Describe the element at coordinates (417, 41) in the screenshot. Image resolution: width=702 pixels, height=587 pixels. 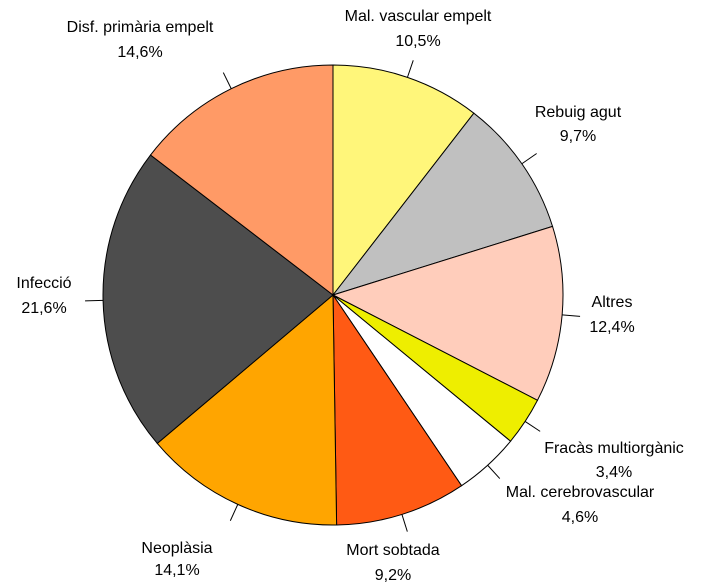
I see `slice-value-label: 10,5%` at that location.